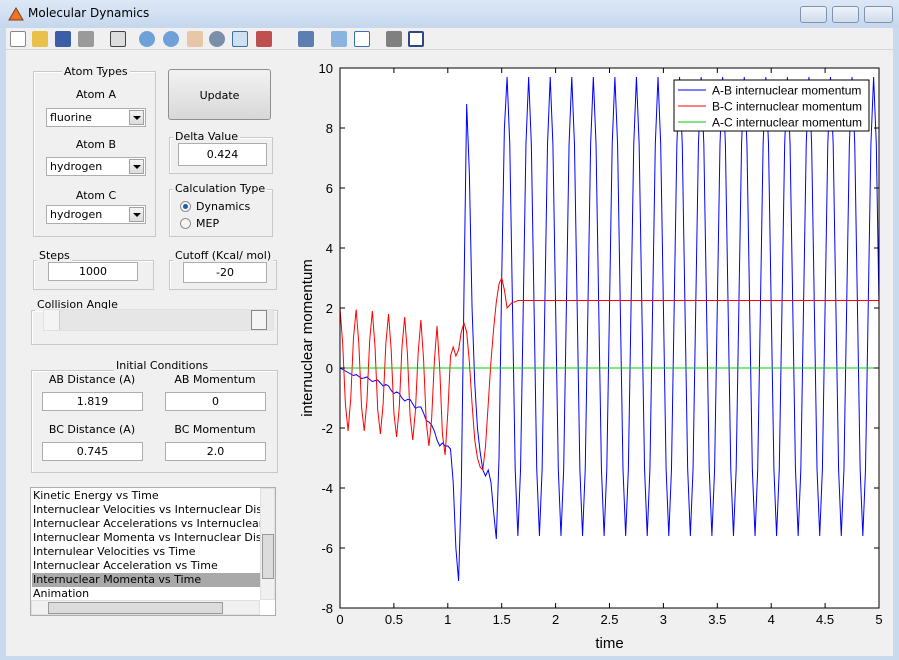  Describe the element at coordinates (215, 429) in the screenshot. I see `field-label: BC Momentum` at that location.